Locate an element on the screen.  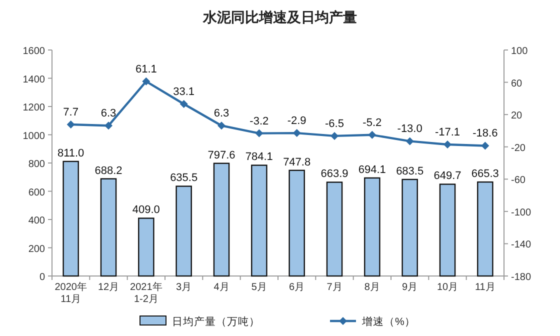
x-tick-label: 2021年 1-2月 is located at coordinates (146, 293).